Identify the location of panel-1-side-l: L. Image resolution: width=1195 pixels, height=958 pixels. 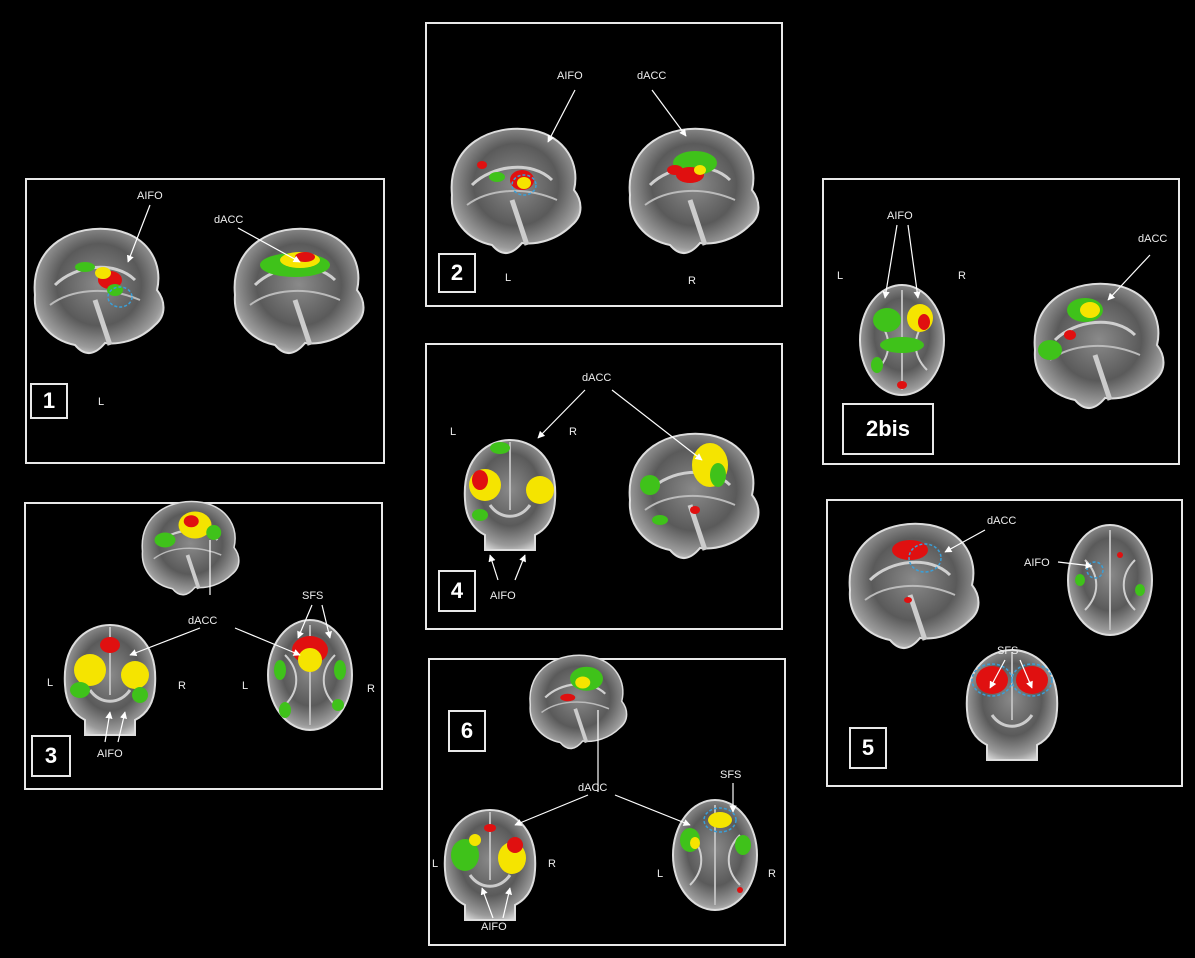
(101, 402).